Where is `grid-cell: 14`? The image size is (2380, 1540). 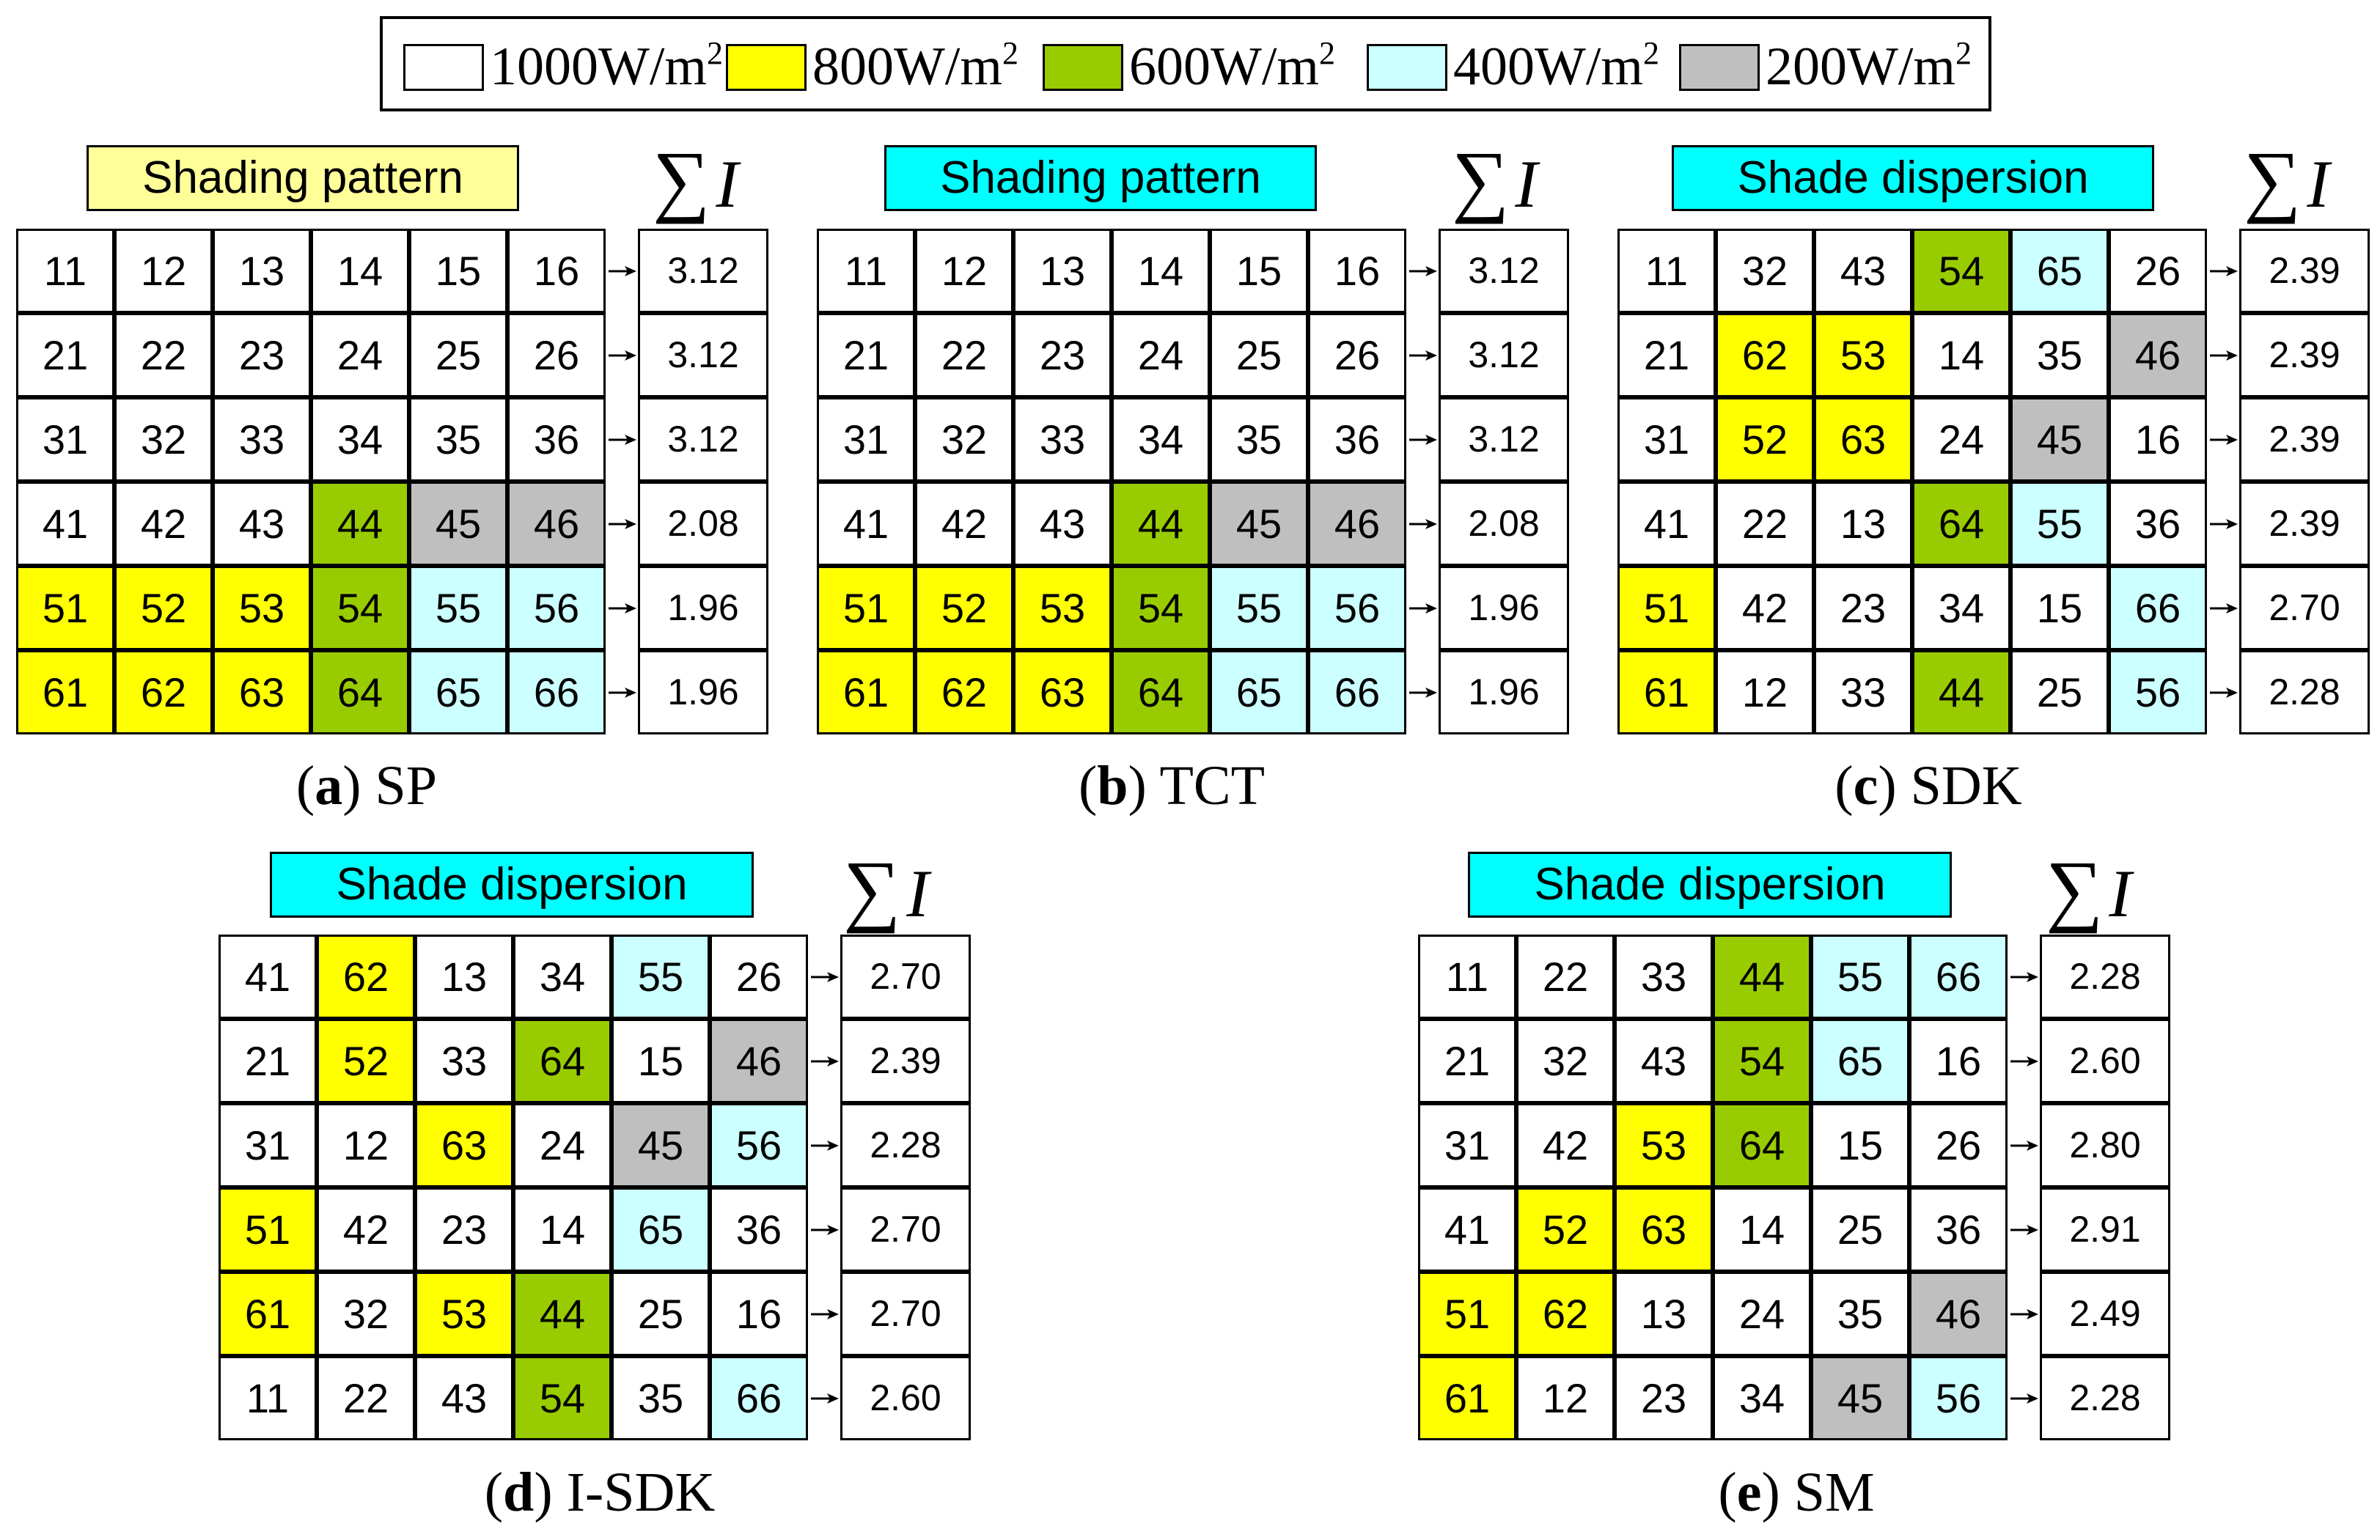
grid-cell: 14 is located at coordinates (562, 1229).